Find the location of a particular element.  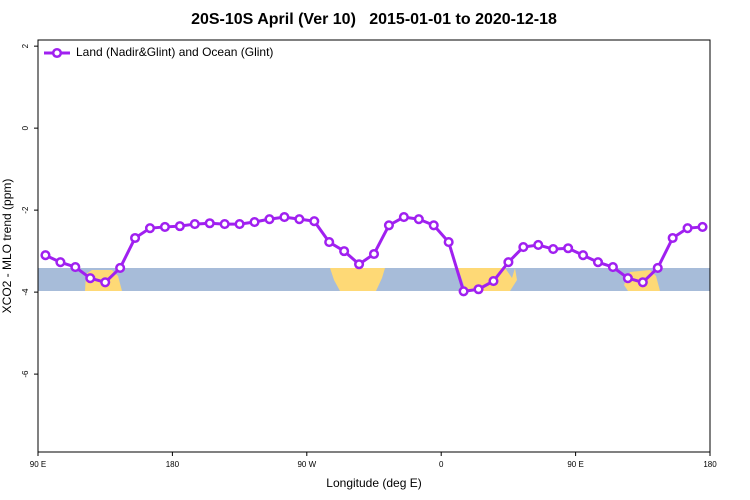

y-axis-label: XCO2 - MLO trend (ppm) is located at coordinates (7, 246).